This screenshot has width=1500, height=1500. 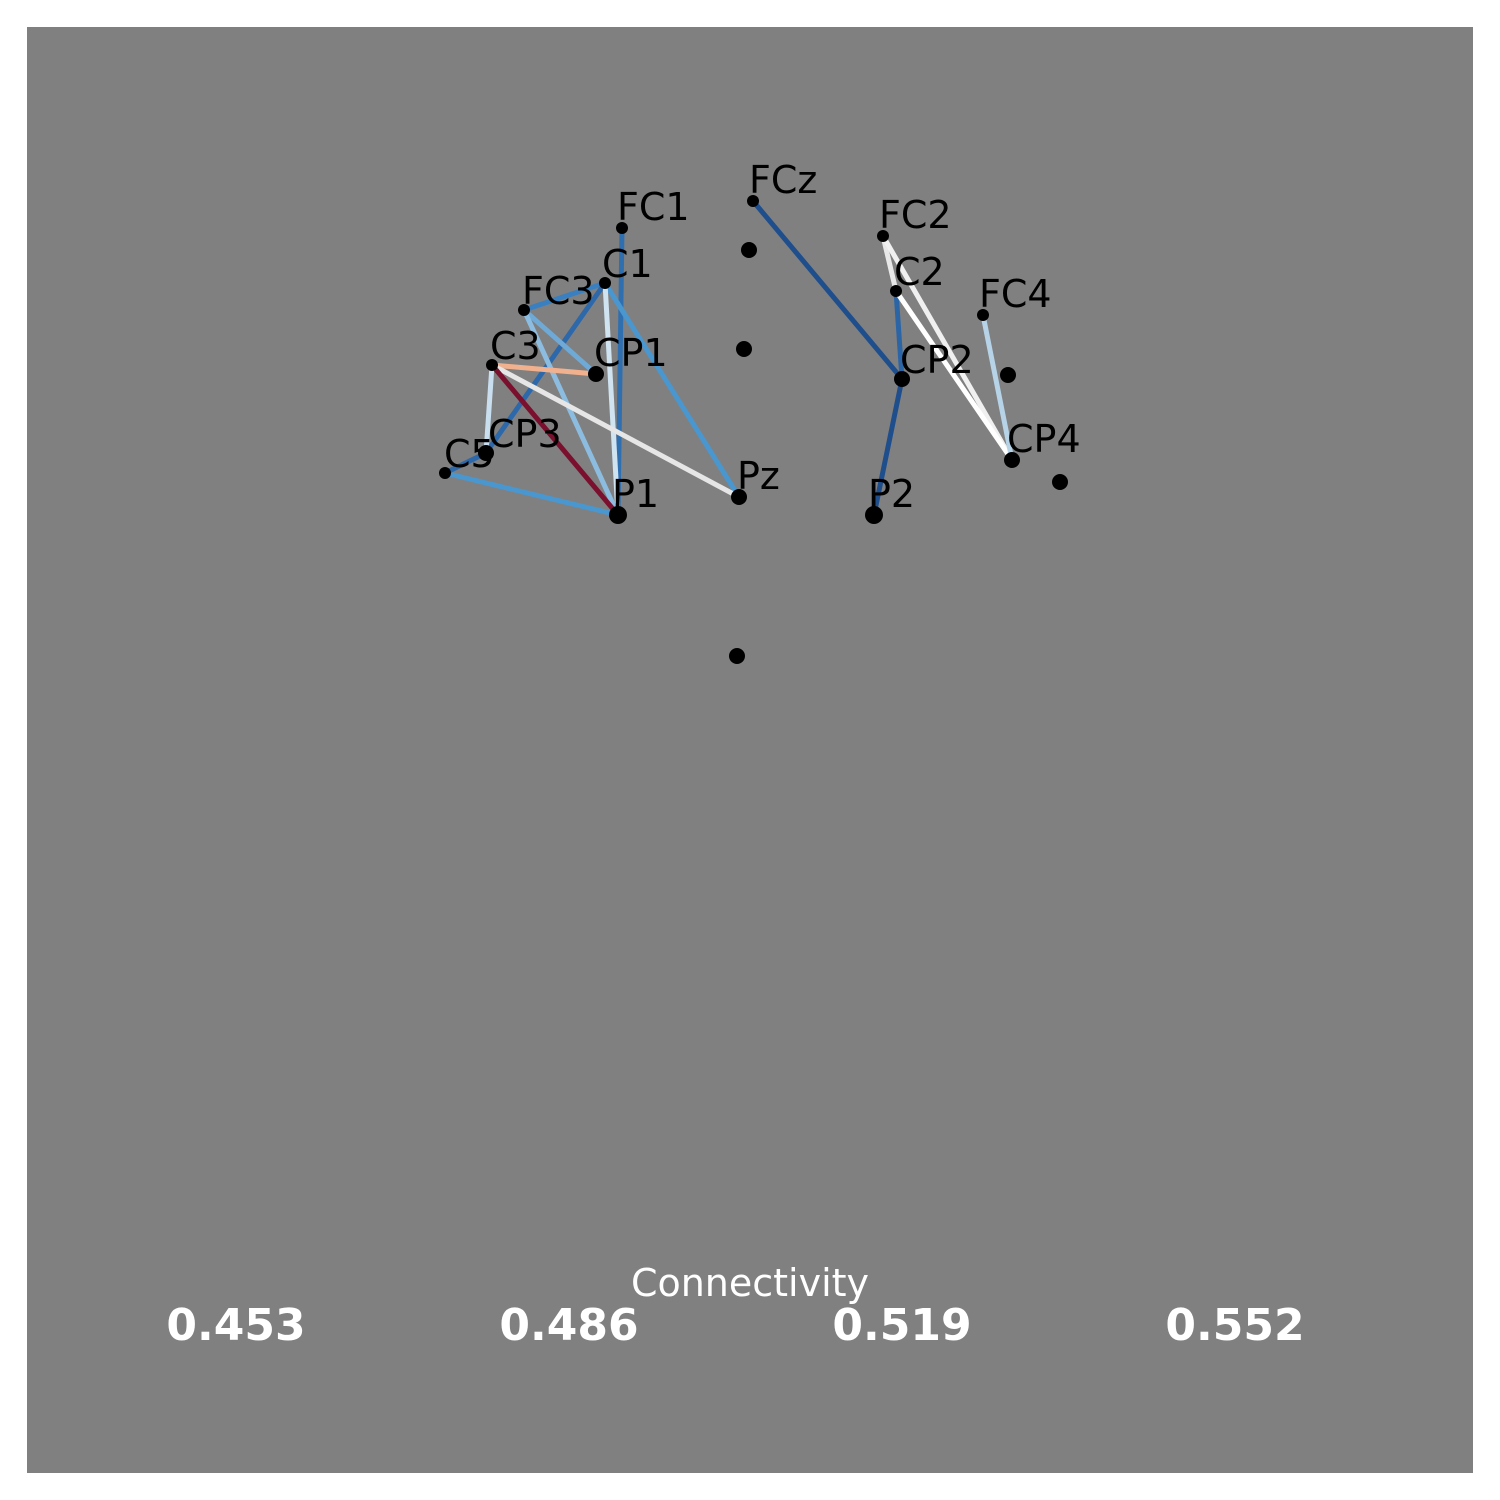 I want to click on electrode-label-C3: C3, so click(x=515, y=346).